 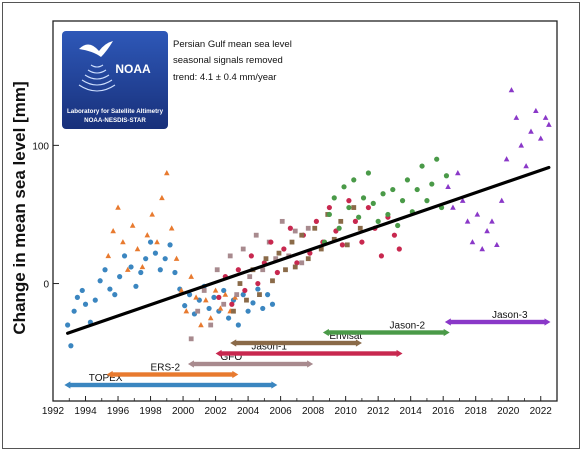 I want to click on logo-name: NOAA, so click(x=133, y=69).